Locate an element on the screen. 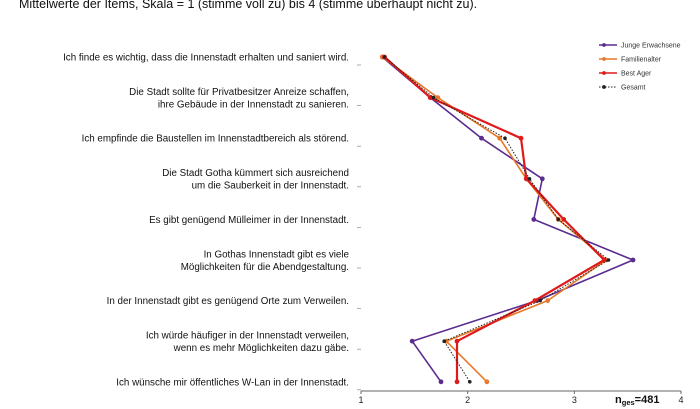 The height and width of the screenshot is (409, 700). sample-size-value: =481 is located at coordinates (647, 400).